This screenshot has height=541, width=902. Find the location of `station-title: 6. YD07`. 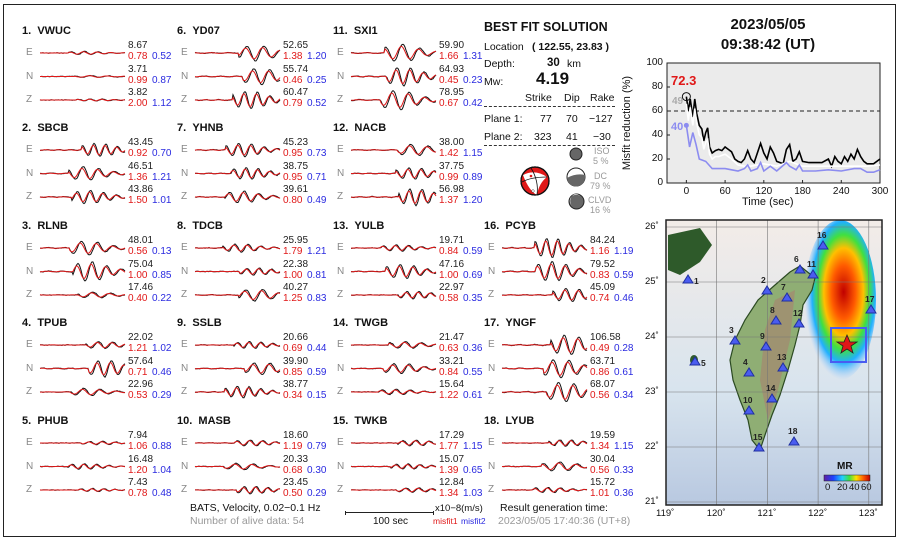

station-title: 6. YD07 is located at coordinates (198, 31).